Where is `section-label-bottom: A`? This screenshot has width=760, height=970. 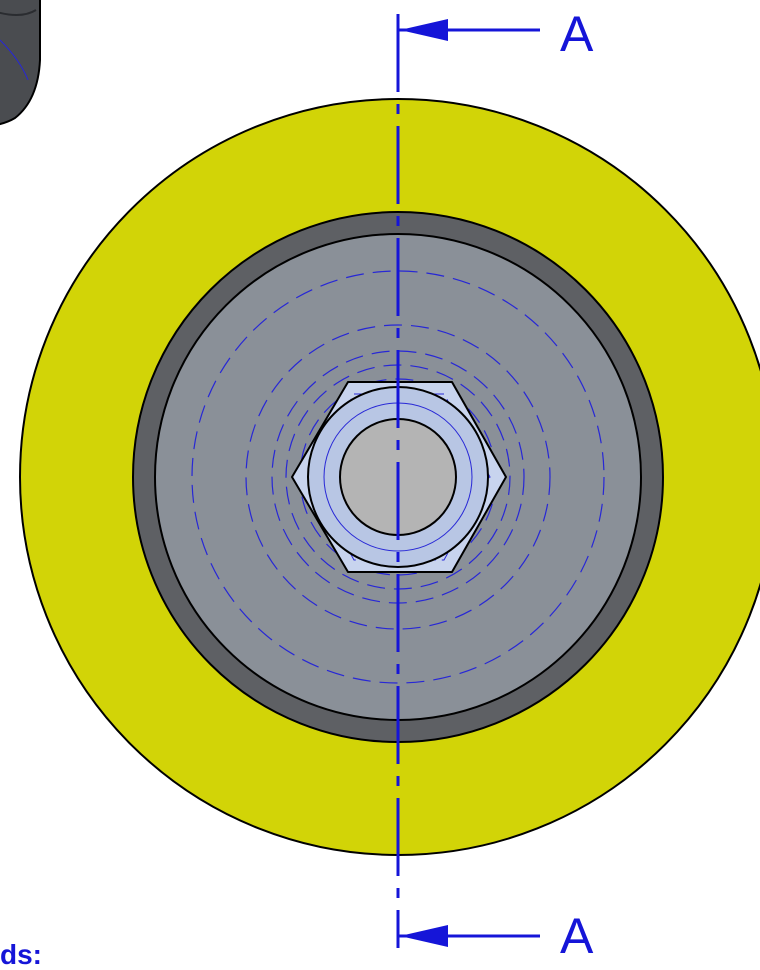
section-label-bottom: A is located at coordinates (577, 936).